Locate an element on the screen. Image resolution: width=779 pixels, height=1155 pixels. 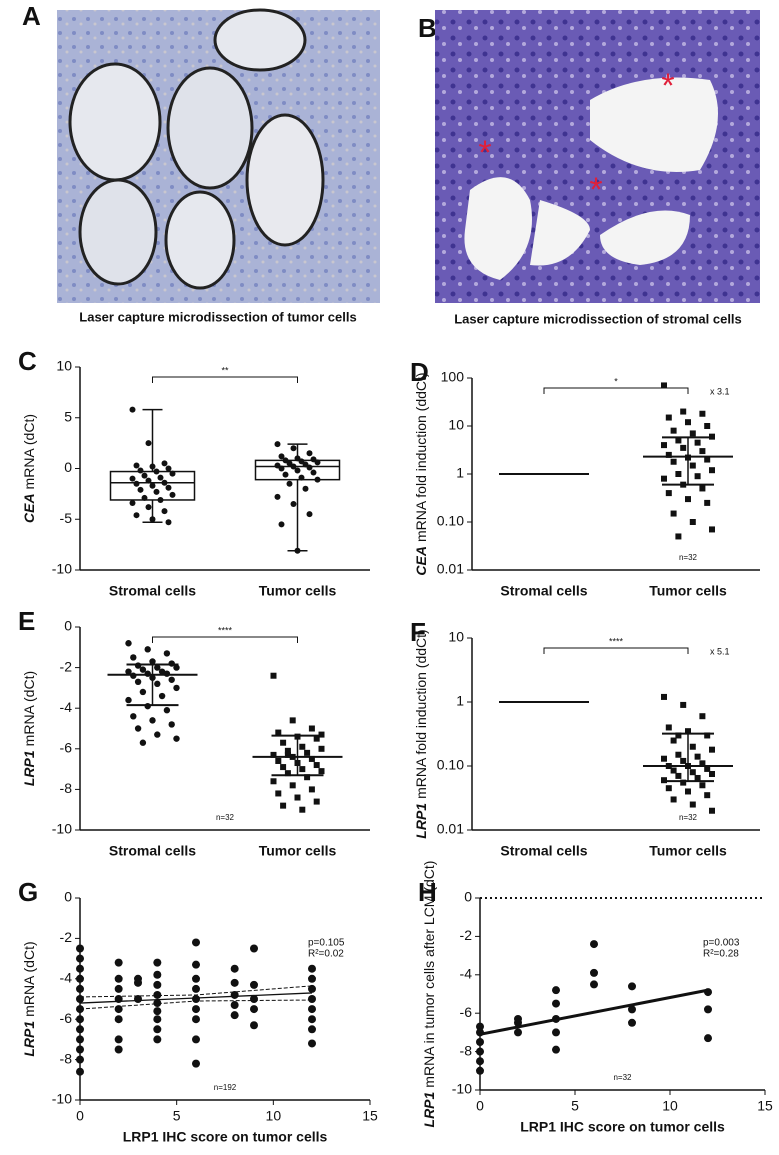
x-tick-label: Tumor cells is located at coordinates (298, 851).